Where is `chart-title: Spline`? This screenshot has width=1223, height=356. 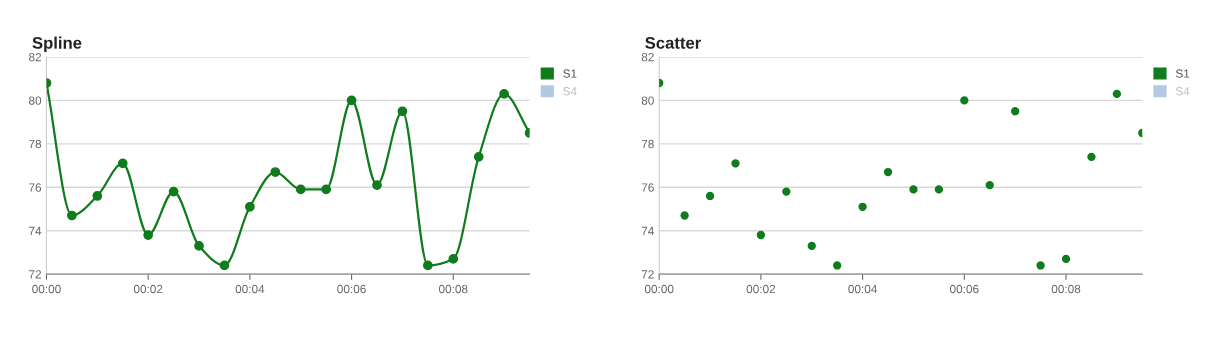 chart-title: Spline is located at coordinates (57, 44).